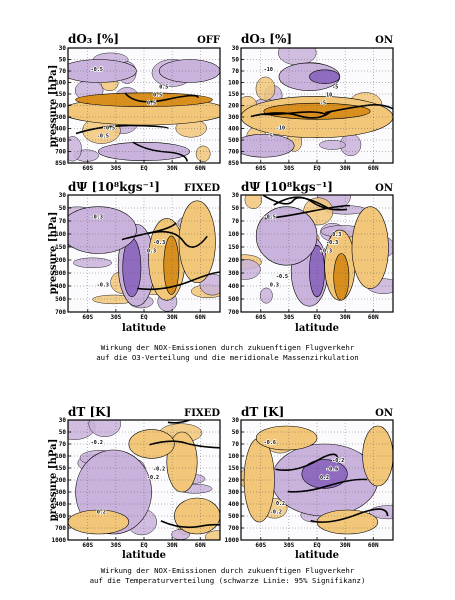  Describe the element at coordinates (317, 253) in the screenshot. I see `contour-field: -0.5 -0.3 0.3 -0.3 -0.5 0.3` at that location.